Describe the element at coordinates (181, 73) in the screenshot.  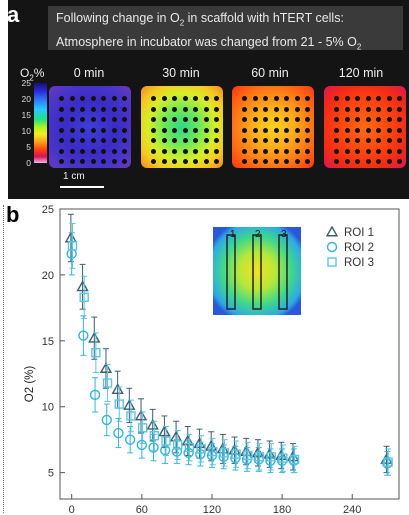
I see `time-label-30: 30 min` at that location.